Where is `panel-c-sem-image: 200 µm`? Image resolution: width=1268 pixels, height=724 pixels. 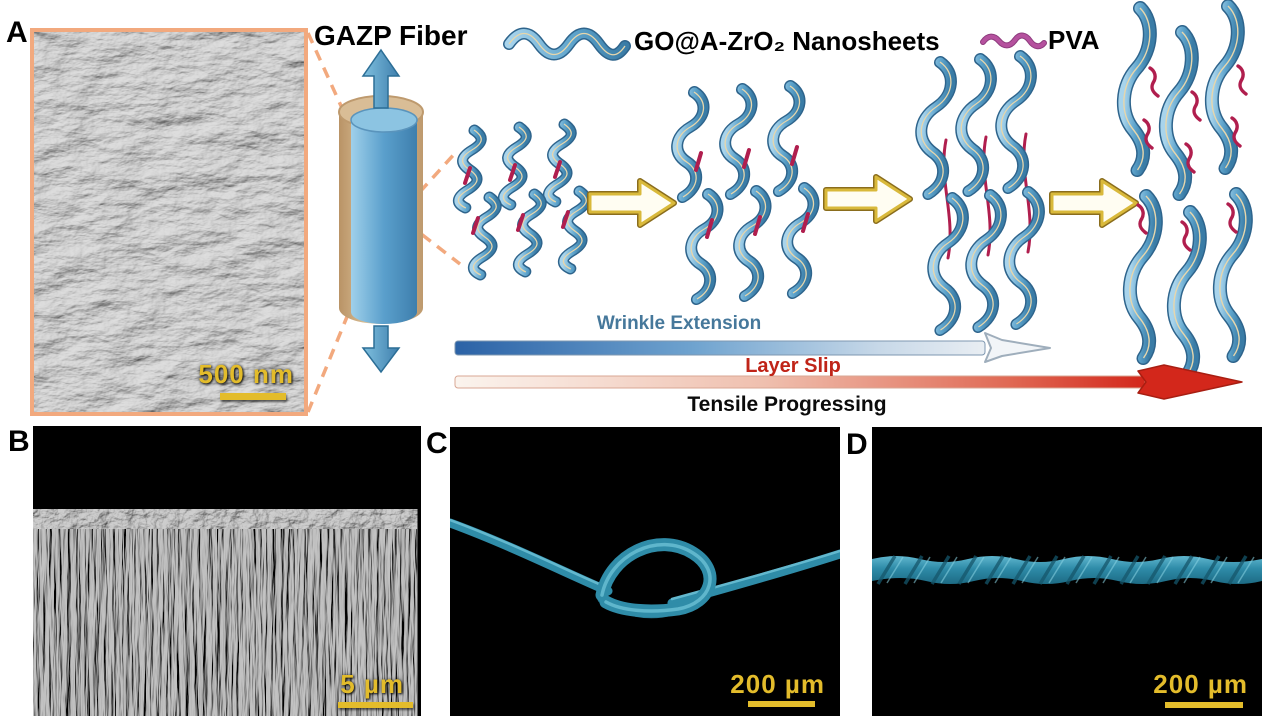
panel-c-sem-image: 200 µm is located at coordinates (645, 571).